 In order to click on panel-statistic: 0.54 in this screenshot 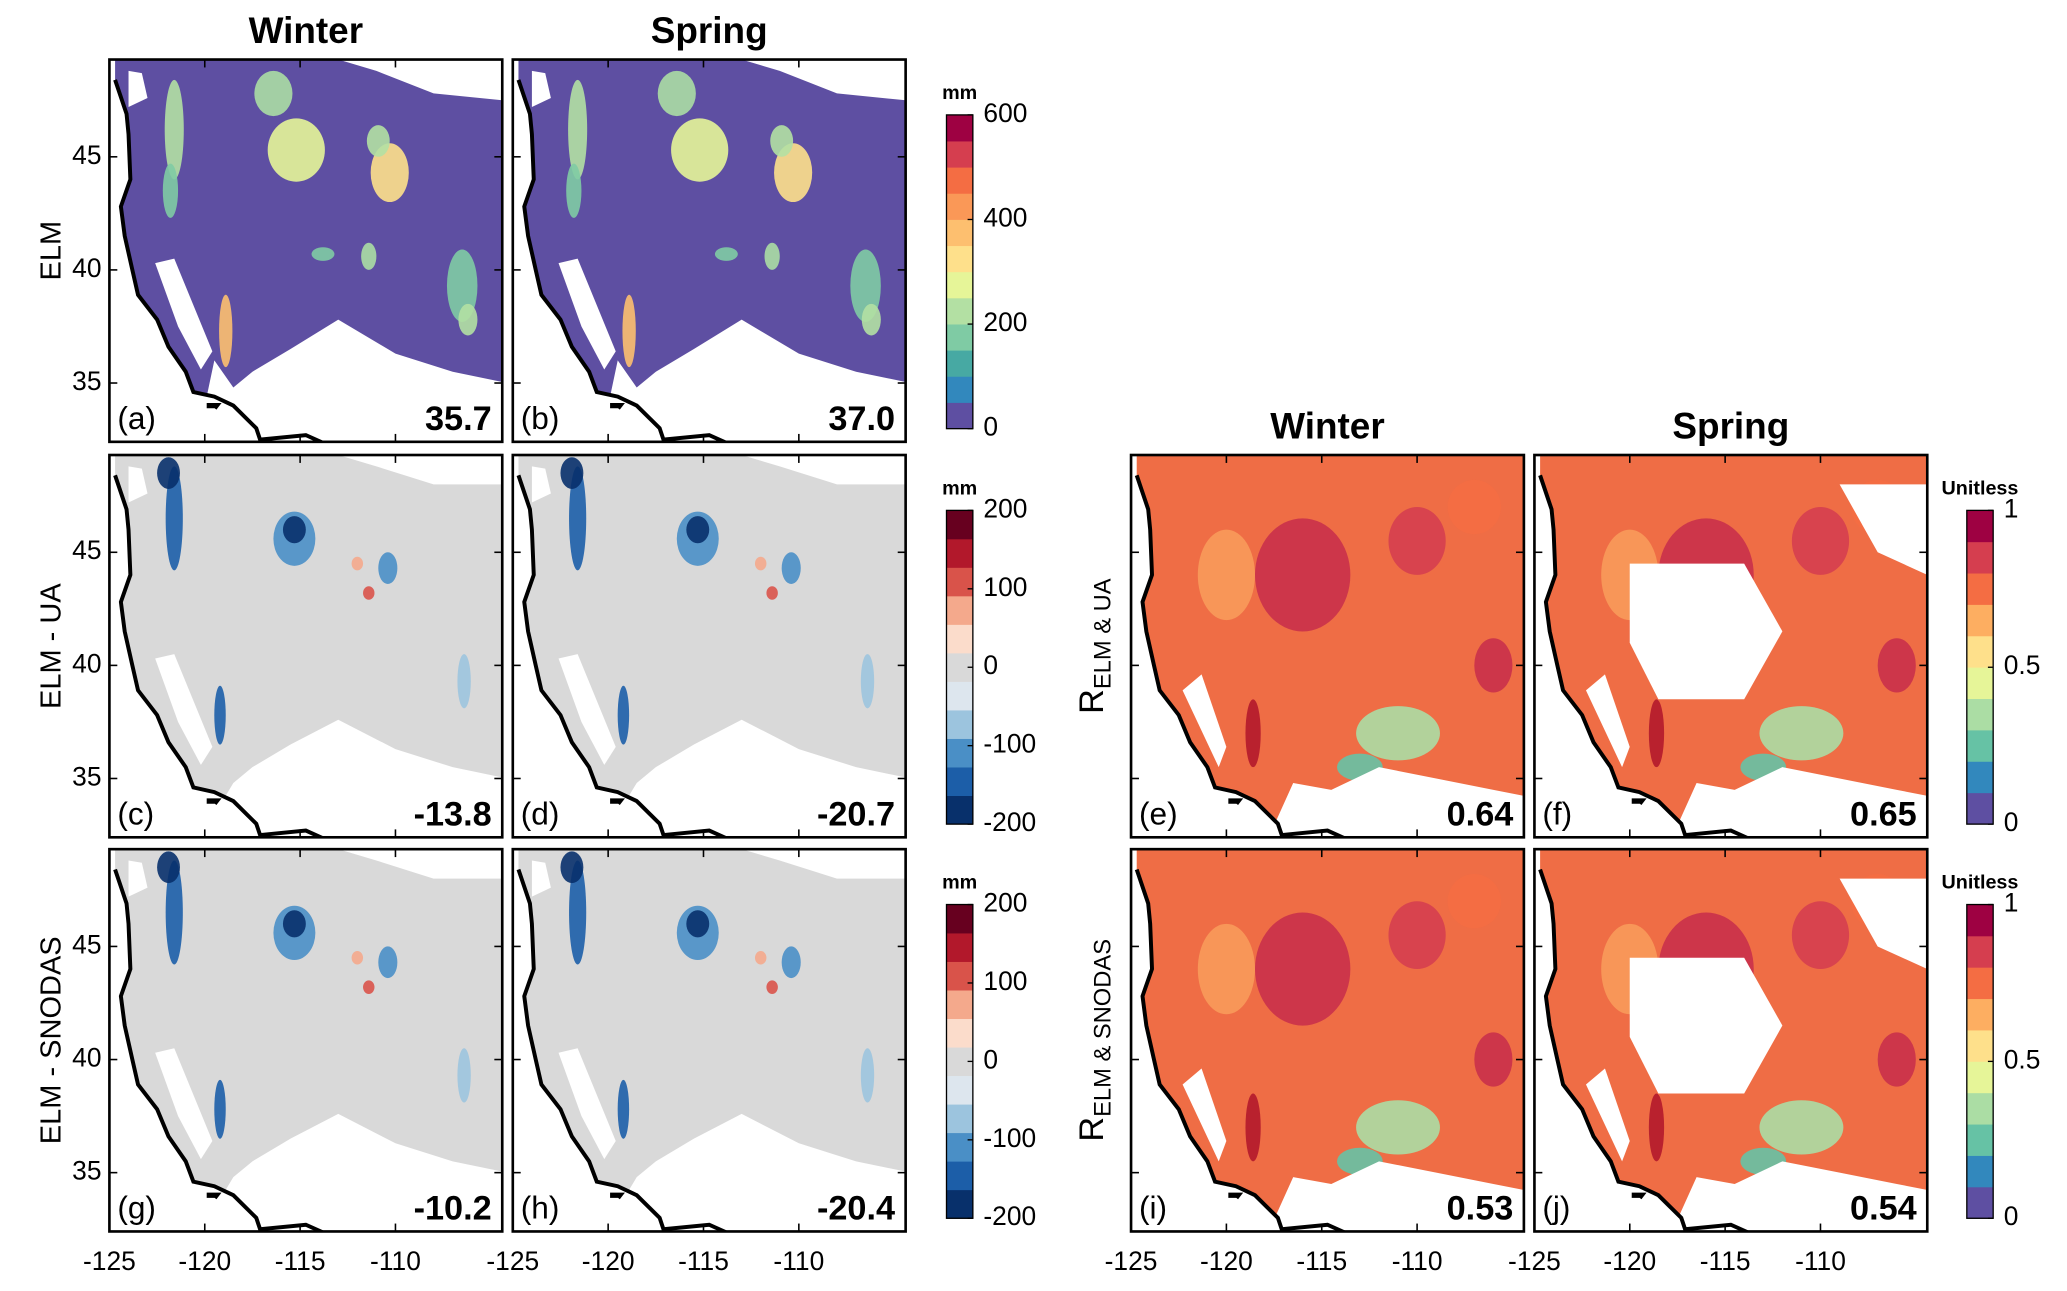, I will do `click(1883, 1208)`.